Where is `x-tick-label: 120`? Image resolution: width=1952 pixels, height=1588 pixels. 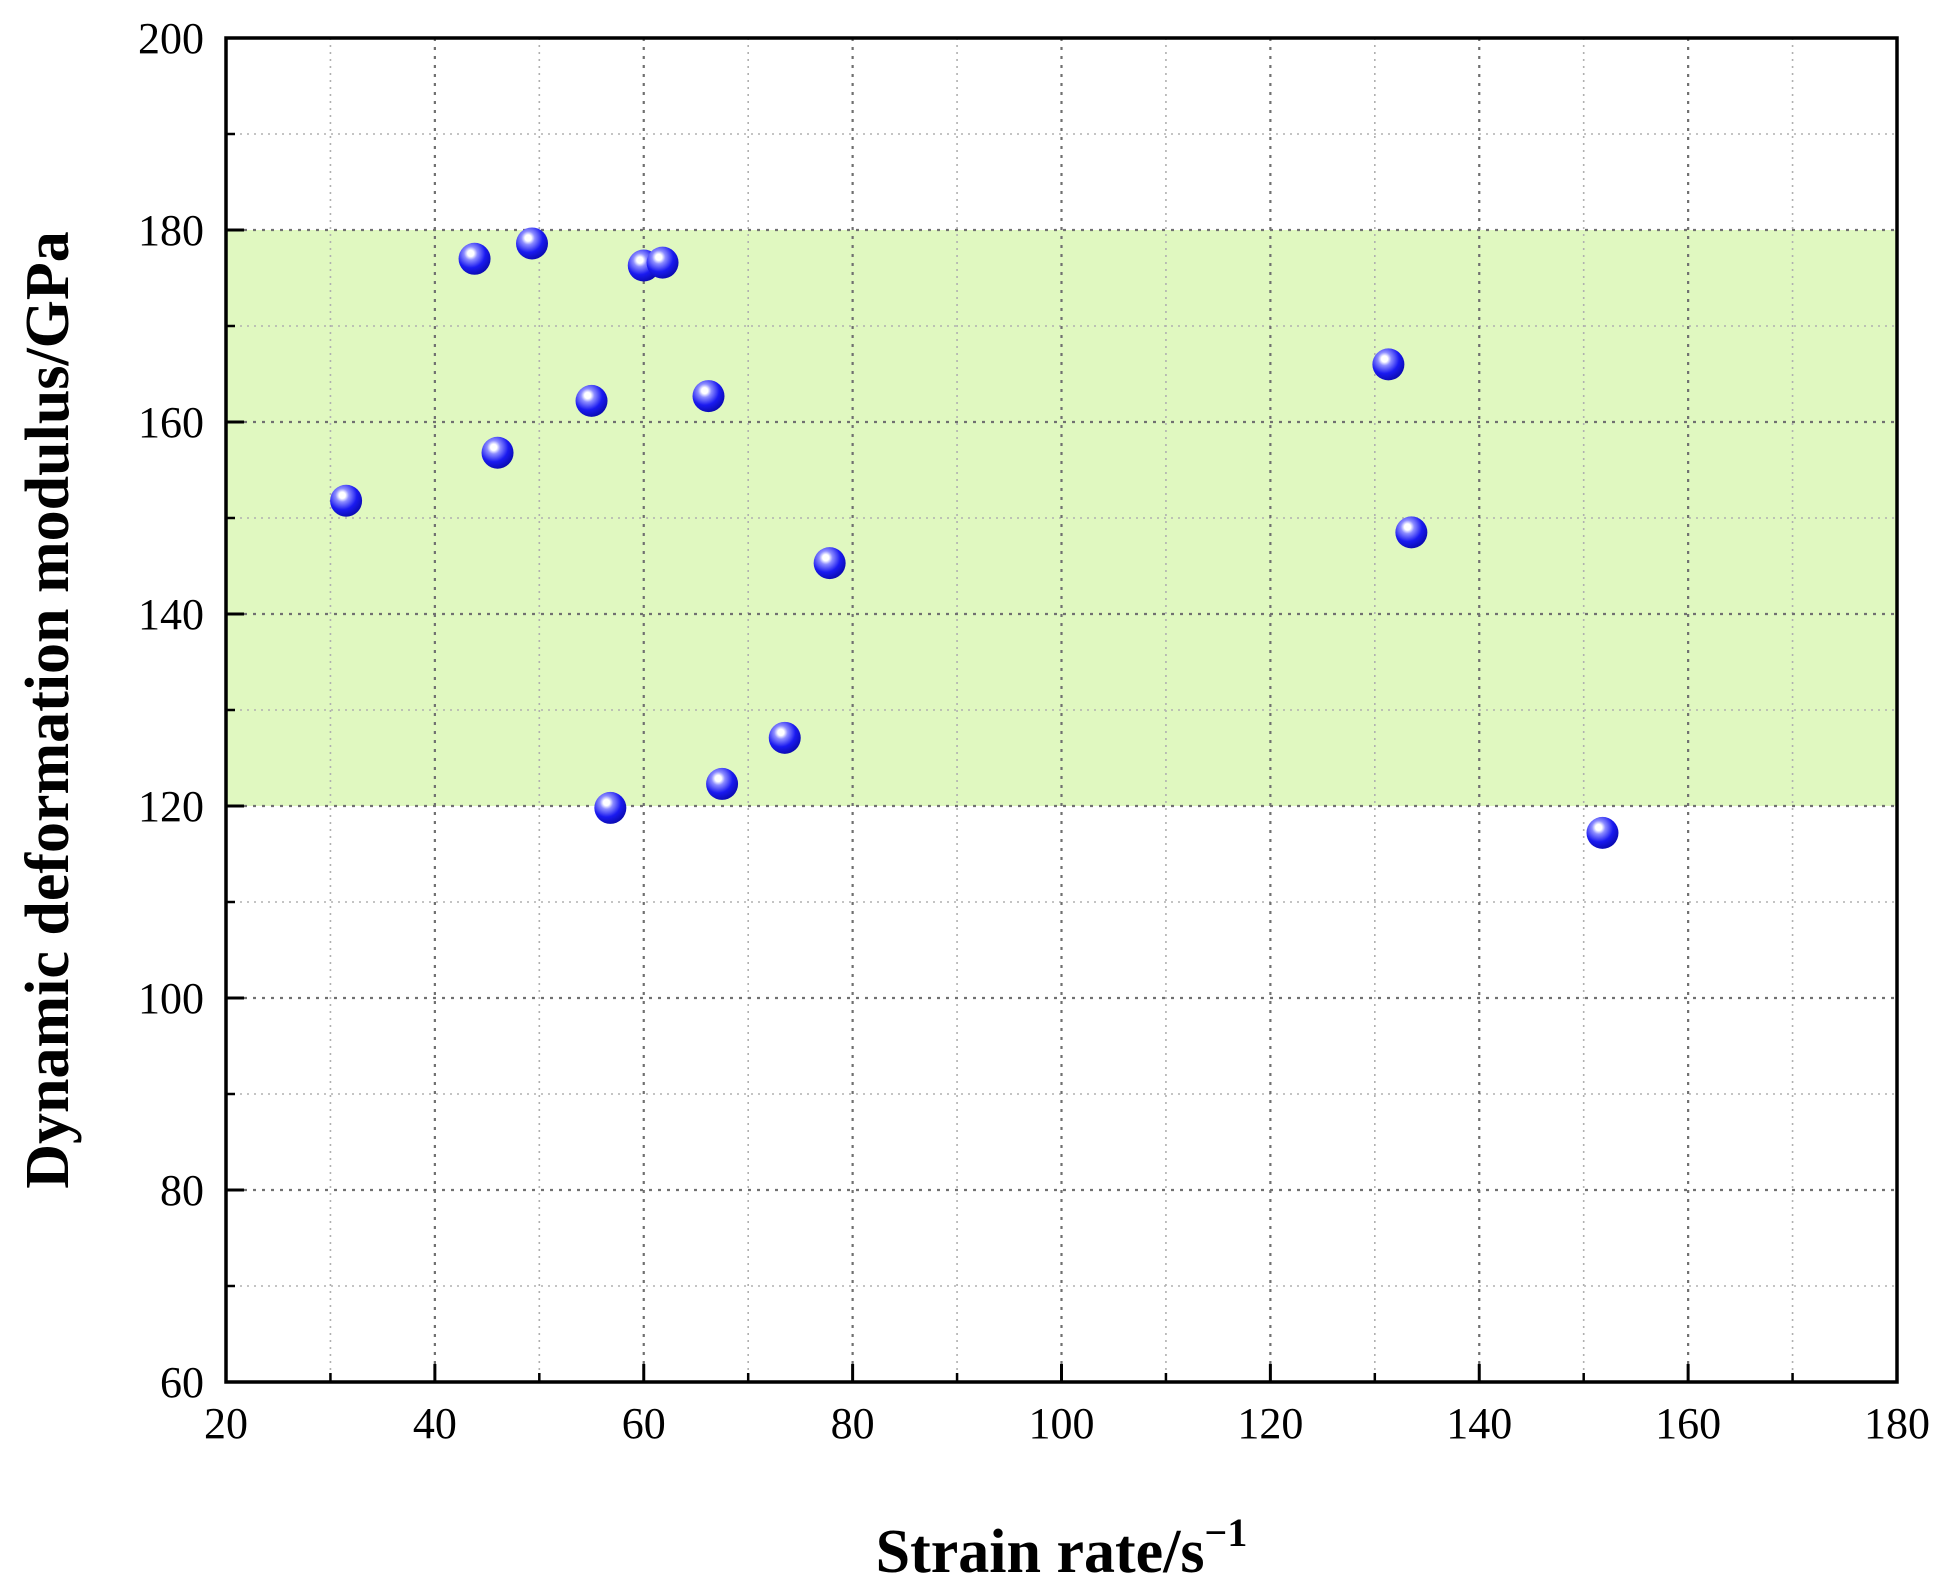 x-tick-label: 120 is located at coordinates (1270, 1423).